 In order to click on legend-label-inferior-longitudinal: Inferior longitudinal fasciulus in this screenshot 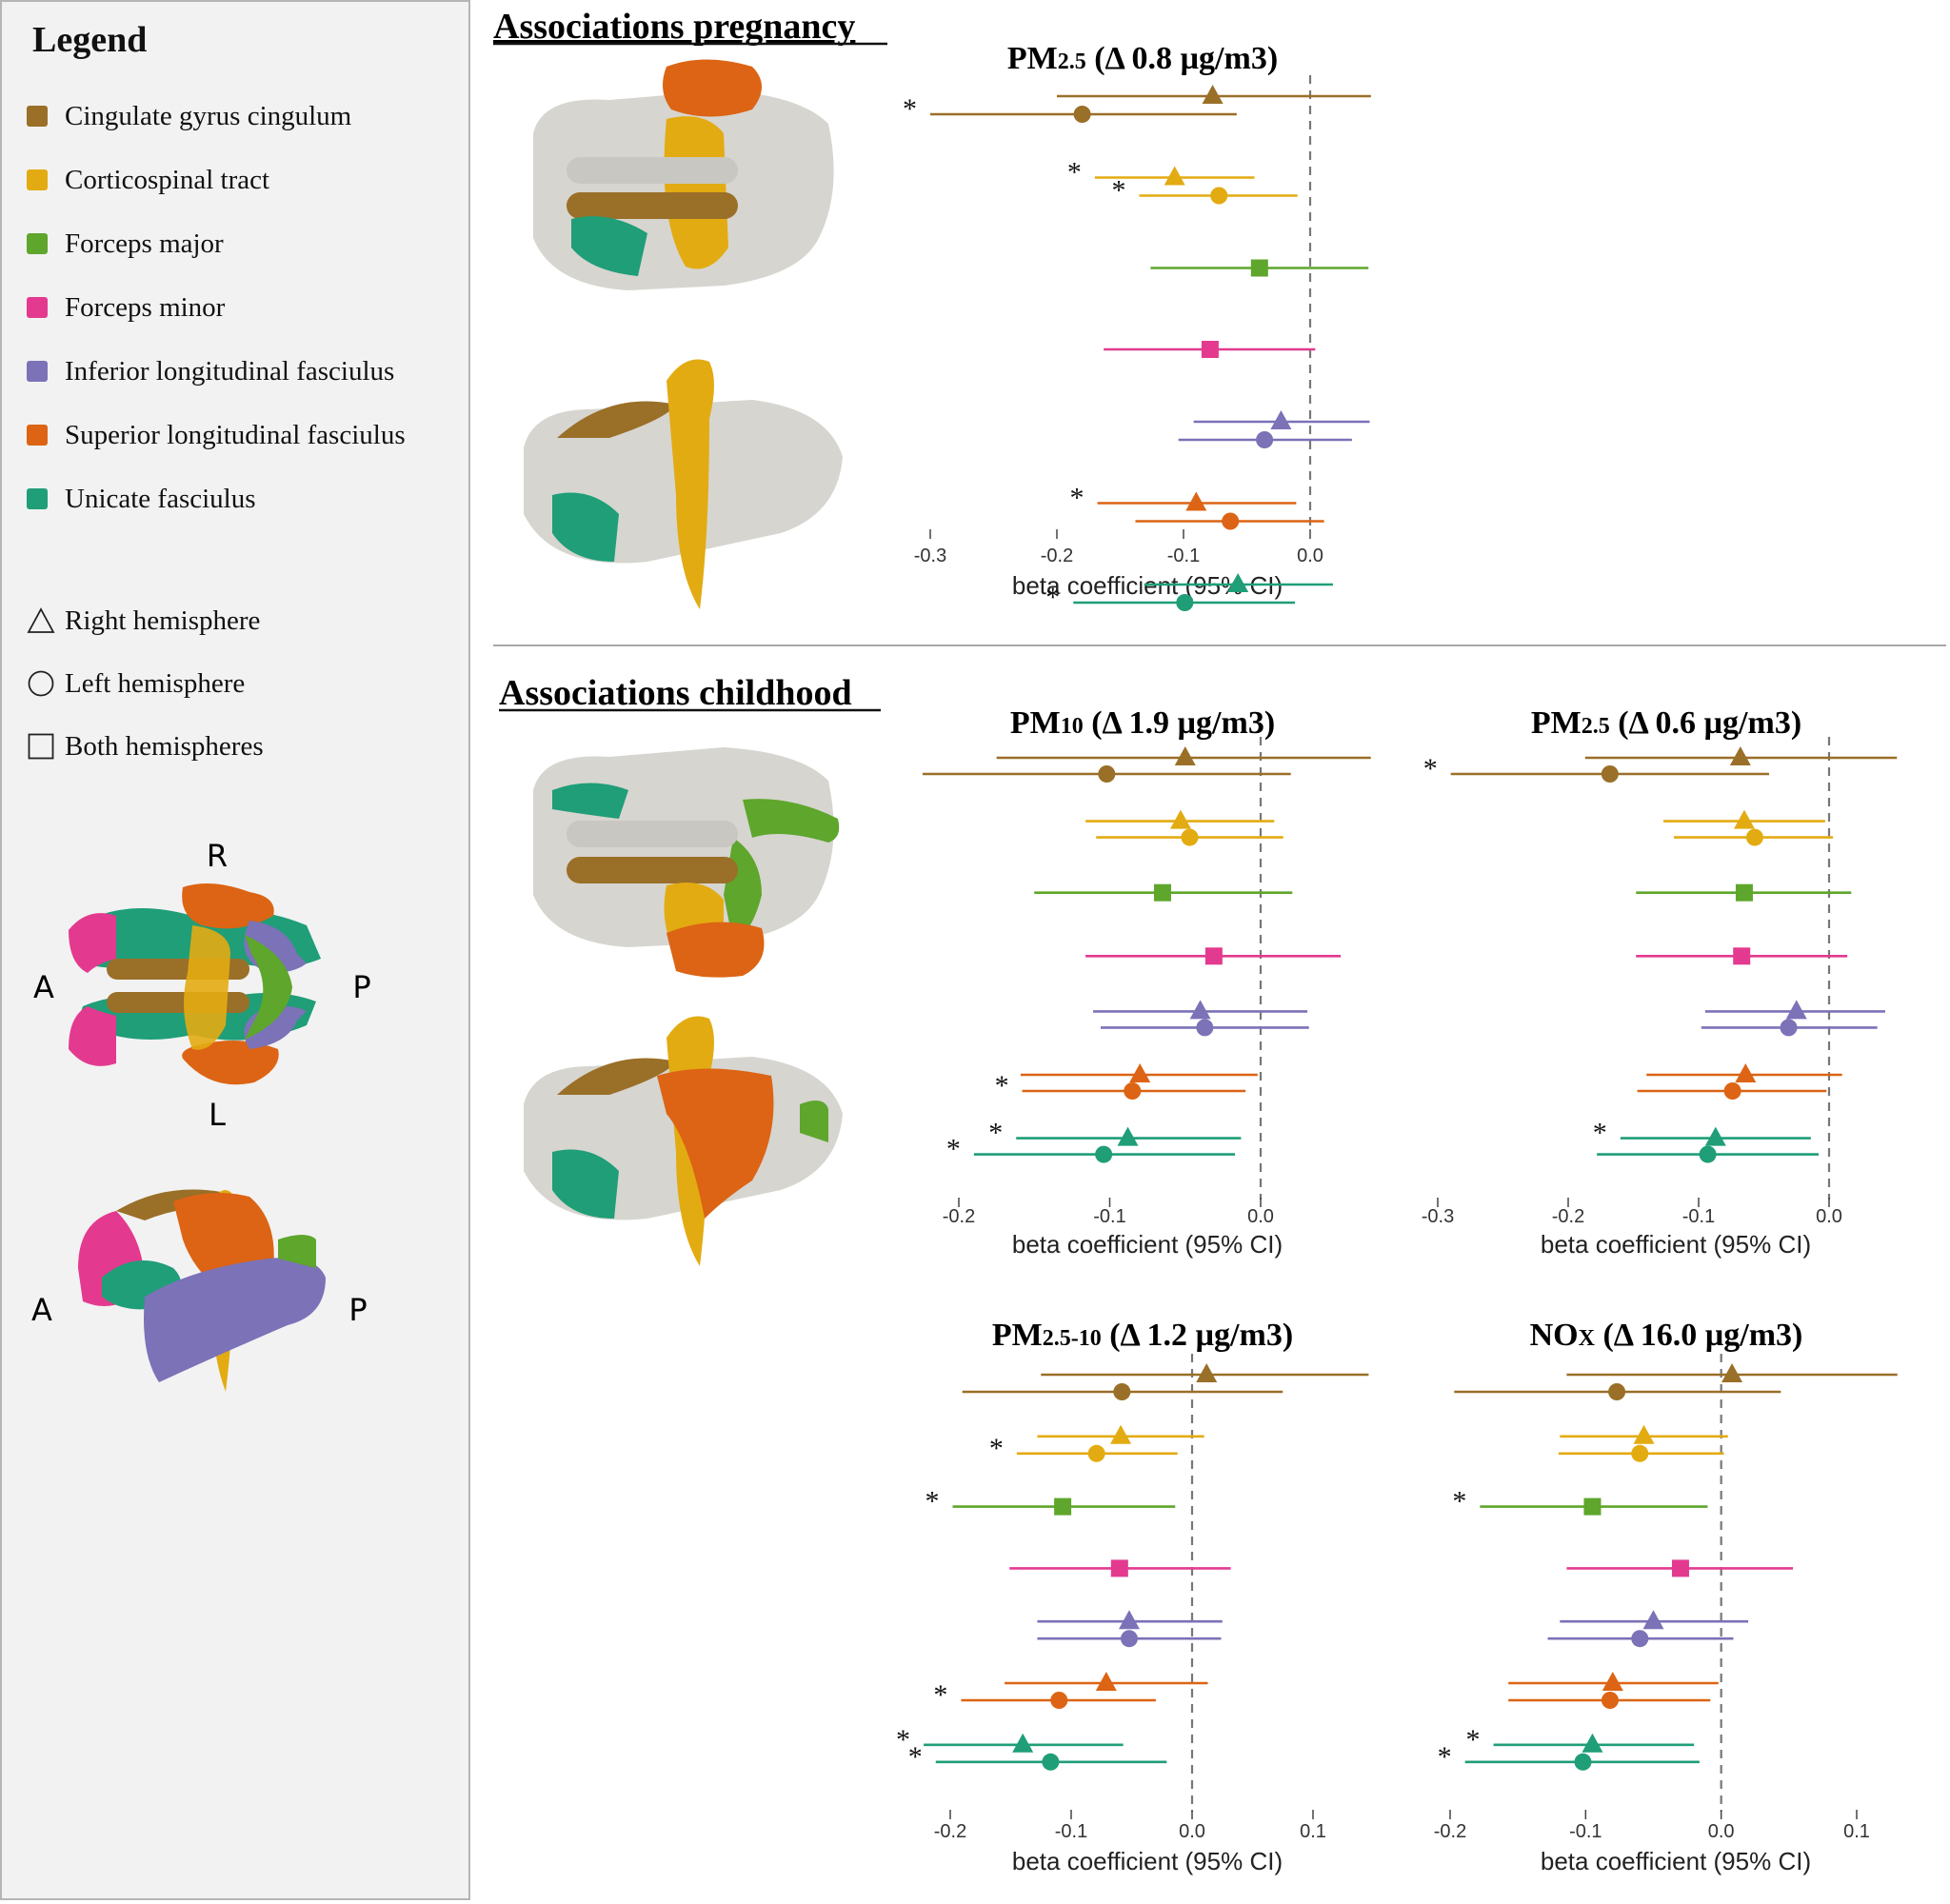, I will do `click(230, 371)`.